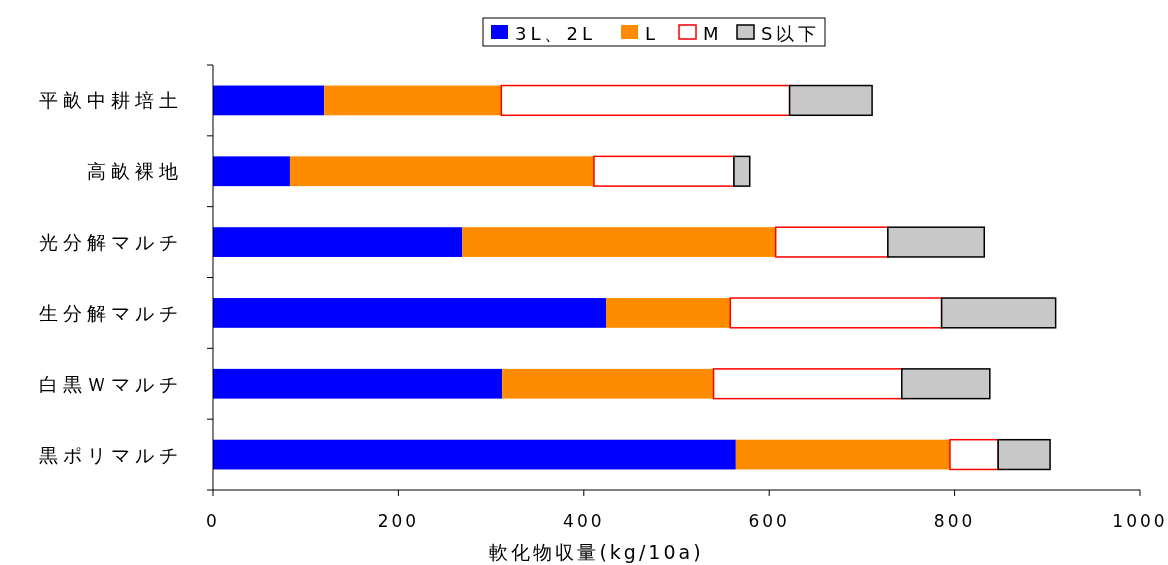  Describe the element at coordinates (111, 383) in the screenshot. I see `y-tick-label: 白黒Ｗマルチ` at that location.